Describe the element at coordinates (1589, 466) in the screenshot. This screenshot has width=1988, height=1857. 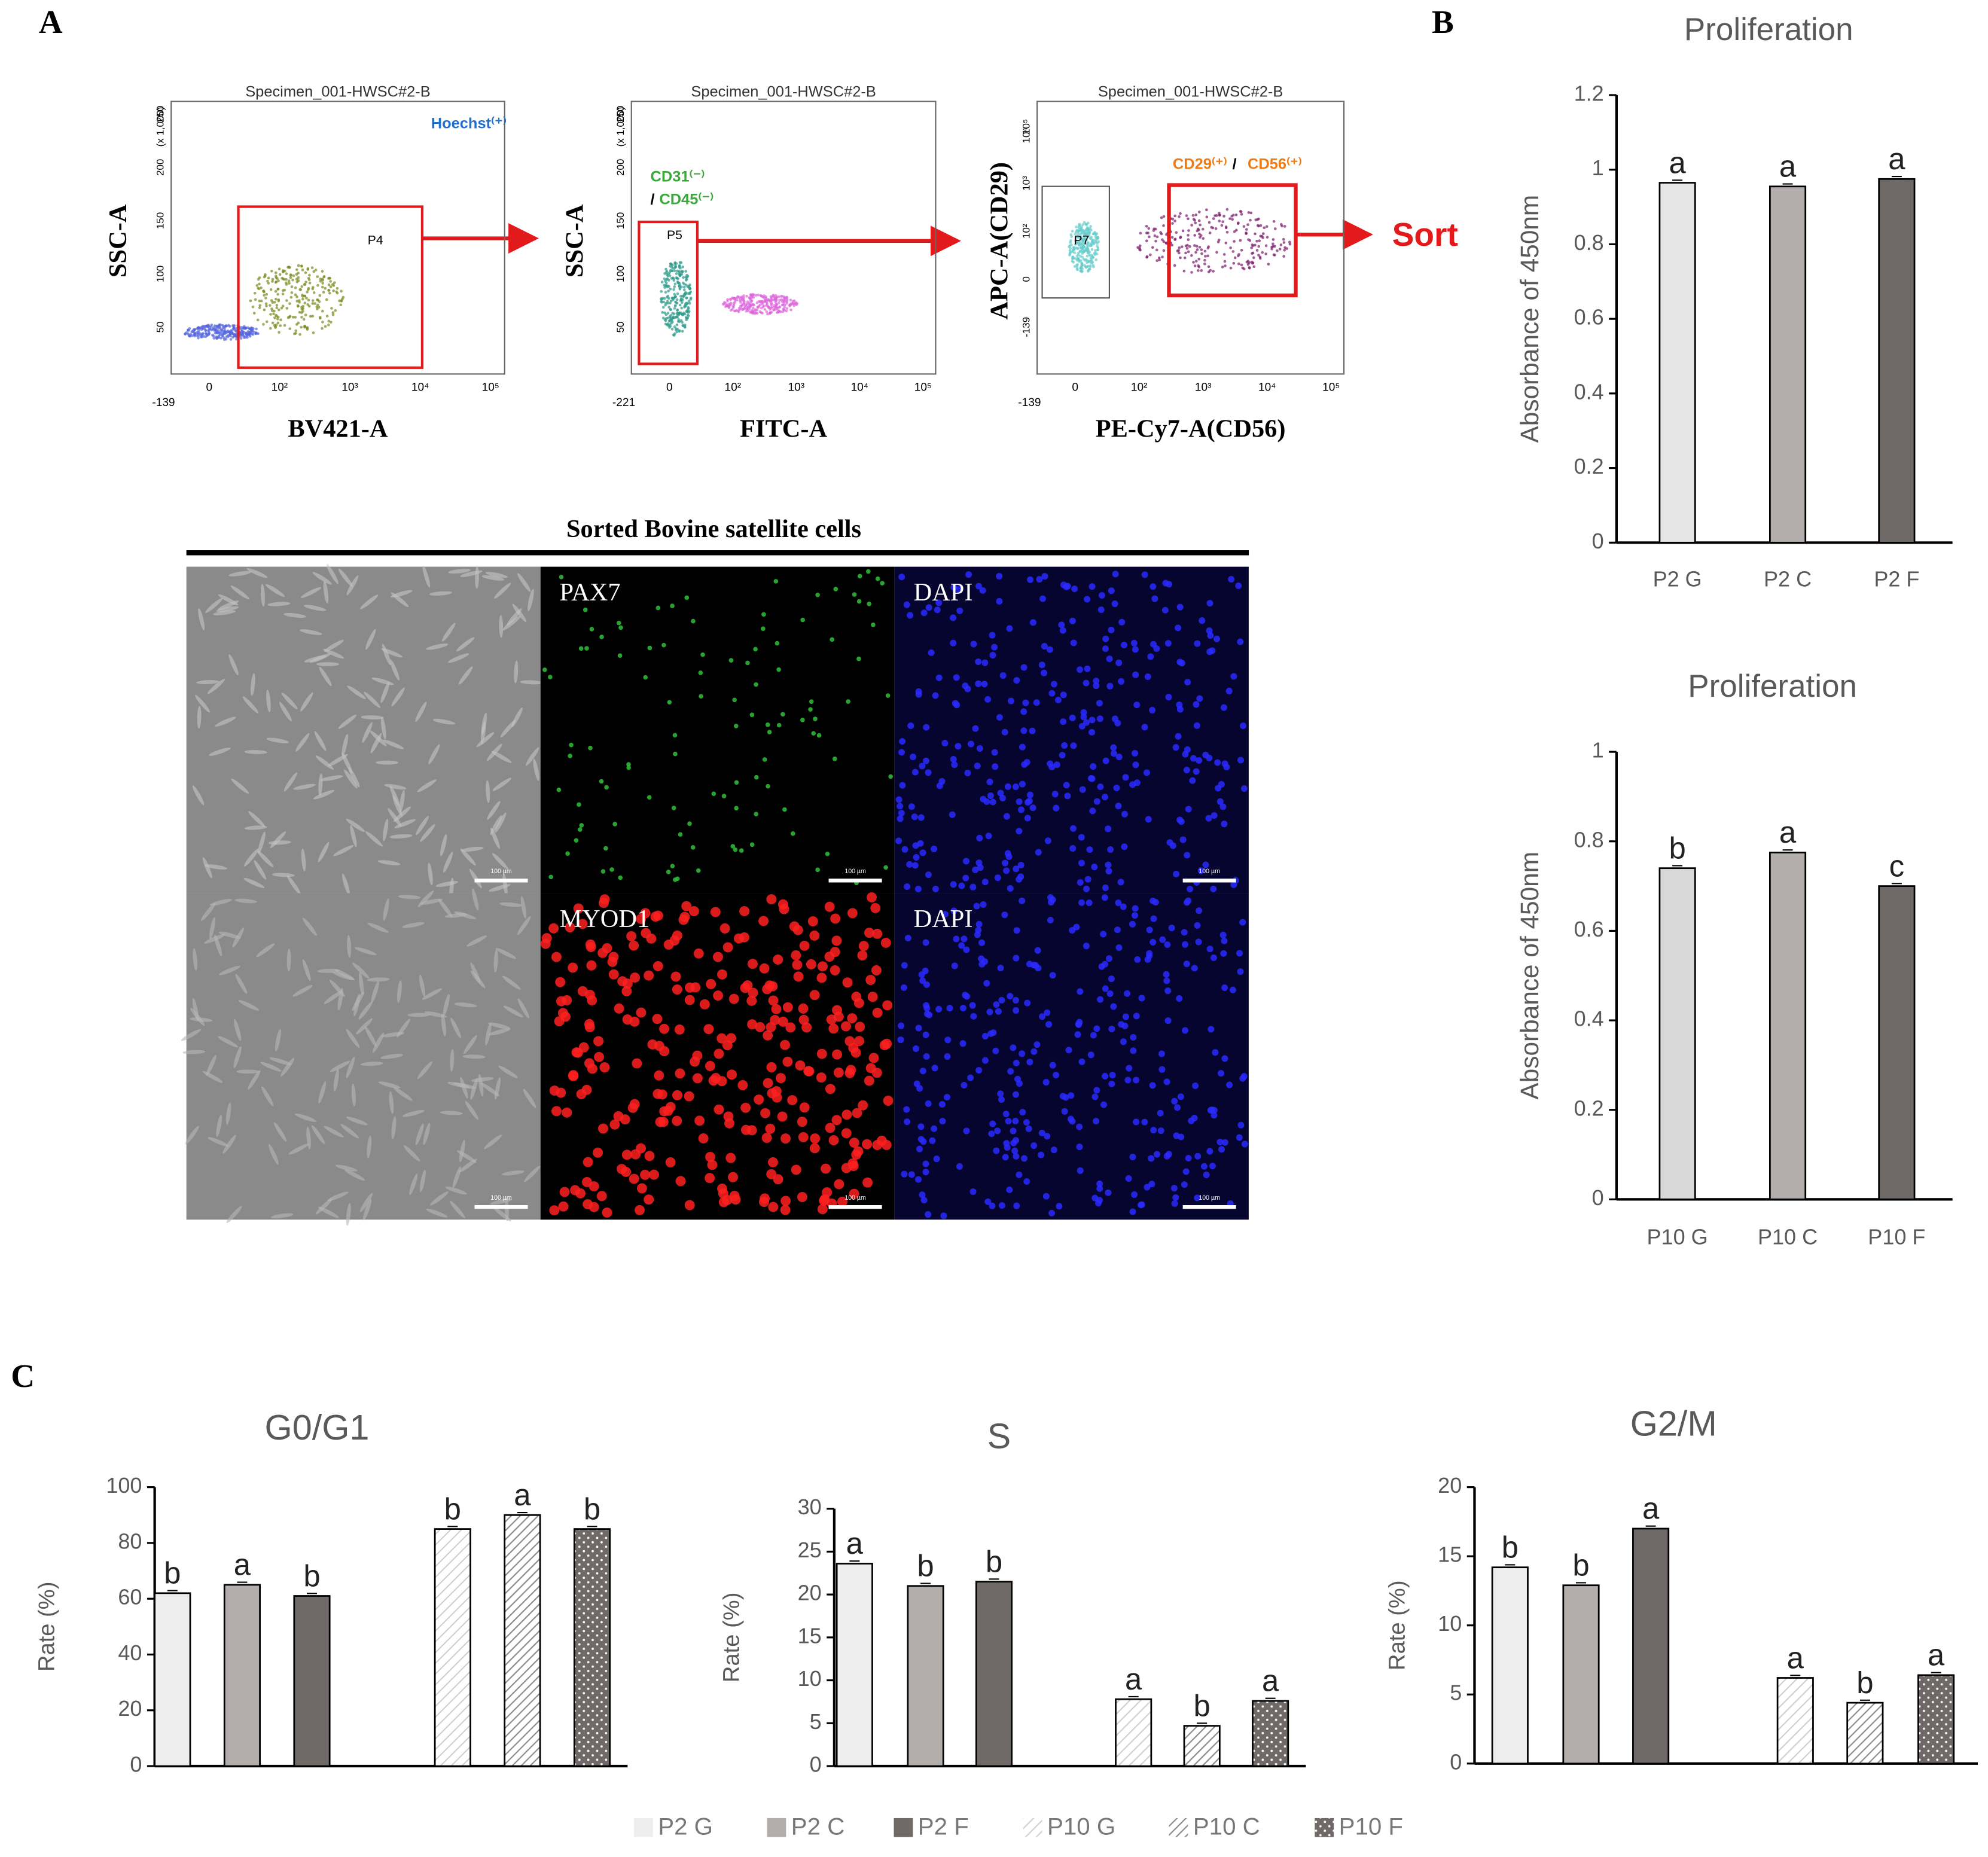
I see `y-tick-label: 0.2` at that location.